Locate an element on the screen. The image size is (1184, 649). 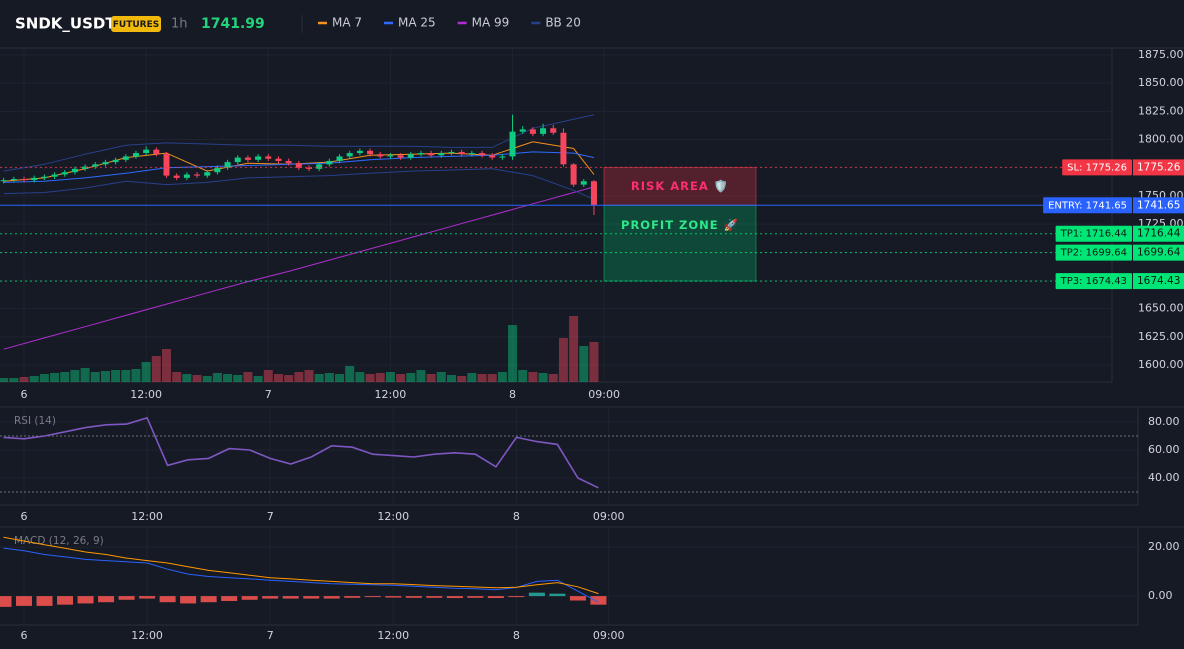
level-tag: TP1: 1716.44 is located at coordinates (1093, 234).